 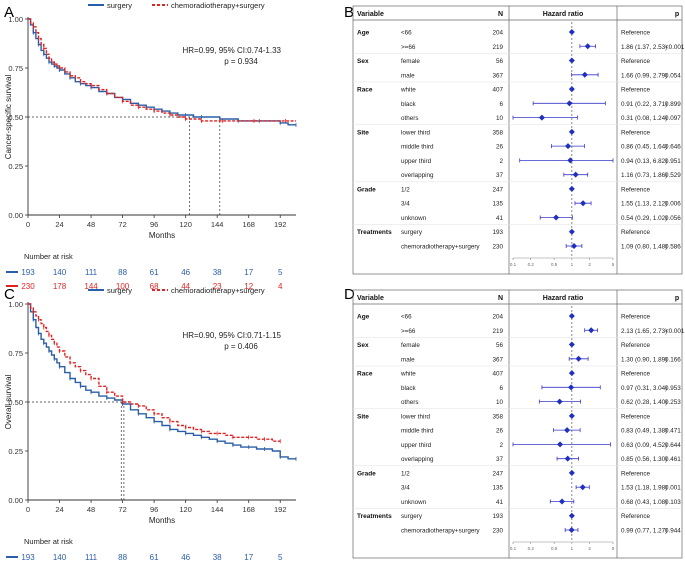 What do you see at coordinates (349, 294) in the screenshot?
I see `panel-letter-d: D` at bounding box center [349, 294].